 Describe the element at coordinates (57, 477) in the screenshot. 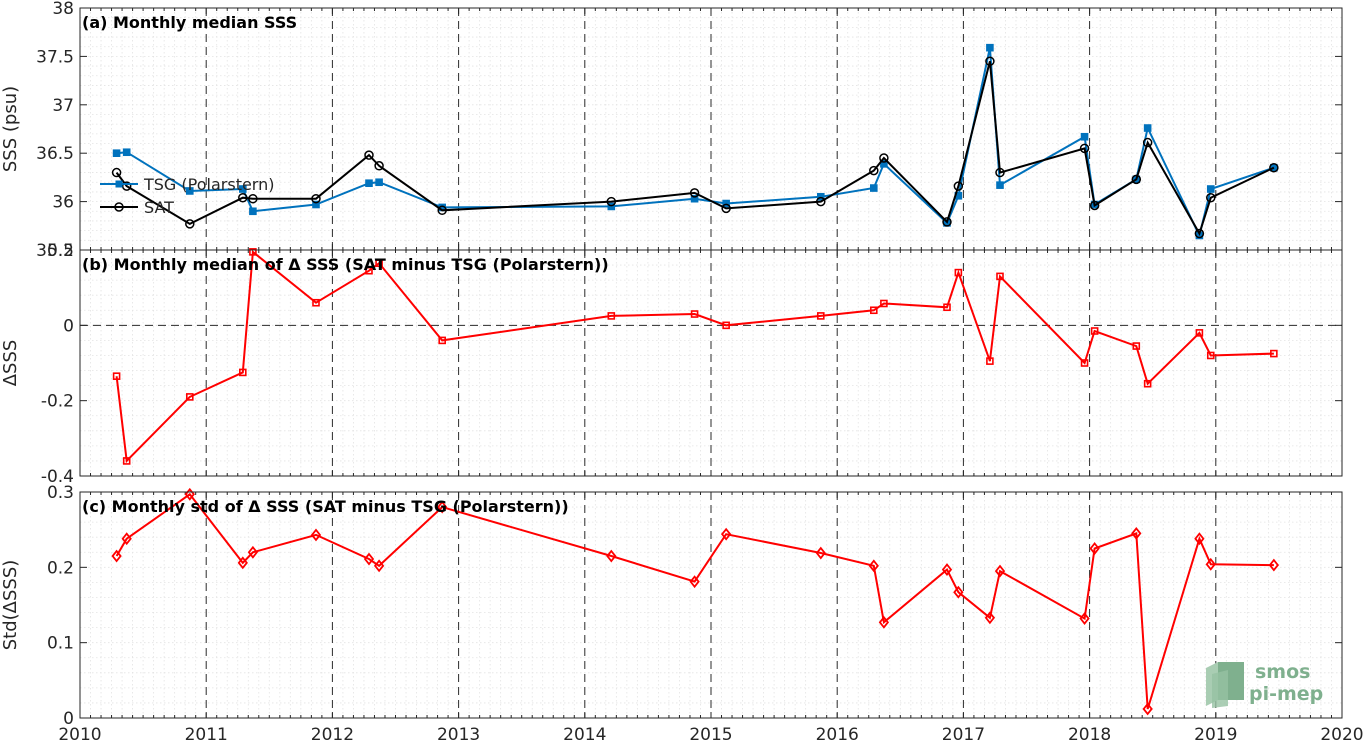

I see `y-tick-label: -0.4` at that location.